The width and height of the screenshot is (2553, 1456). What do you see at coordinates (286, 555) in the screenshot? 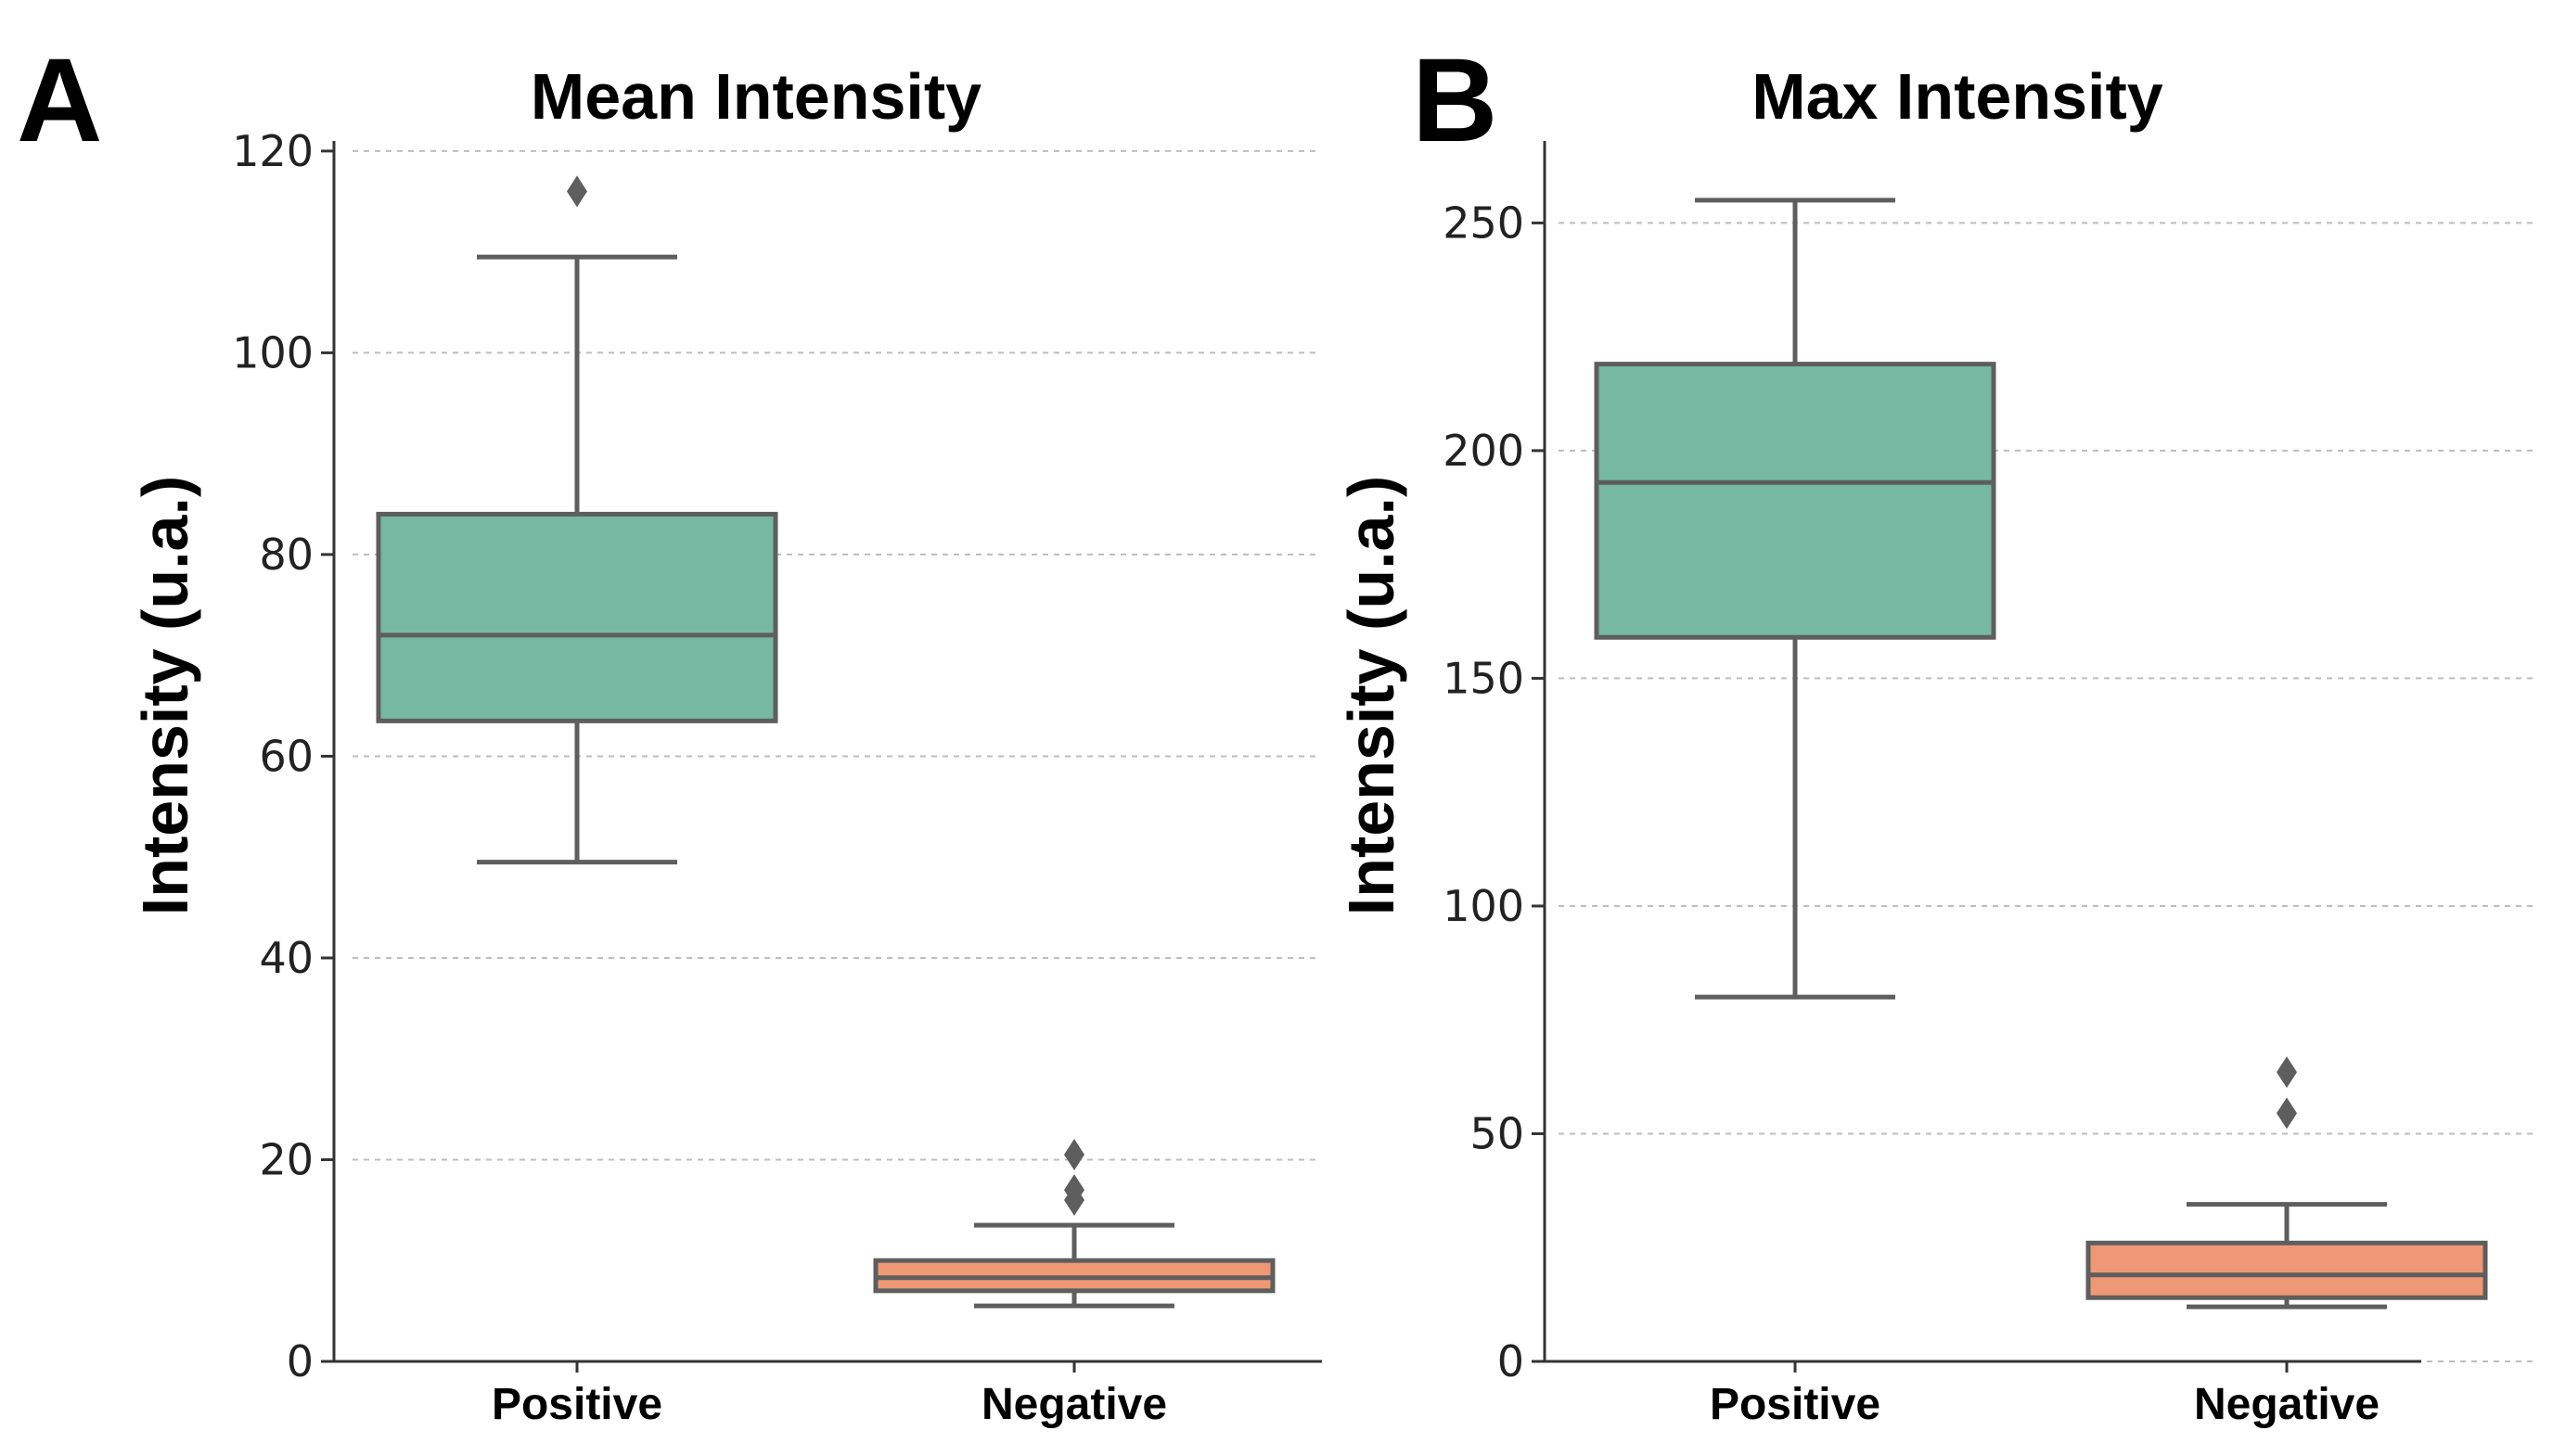
I see `y-tick-label: 80` at bounding box center [286, 555].